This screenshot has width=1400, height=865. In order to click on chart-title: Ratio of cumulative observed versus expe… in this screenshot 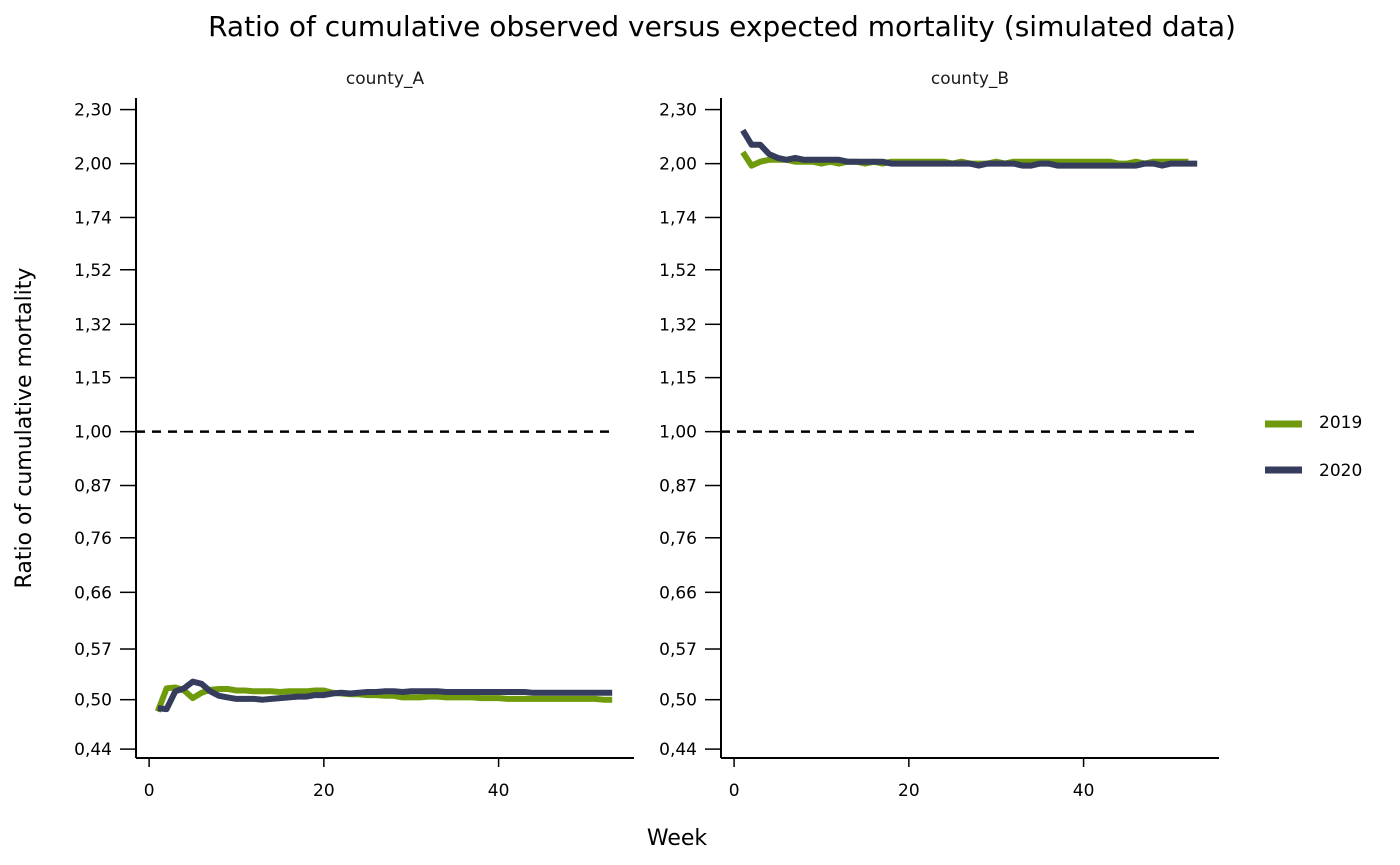, I will do `click(722, 26)`.